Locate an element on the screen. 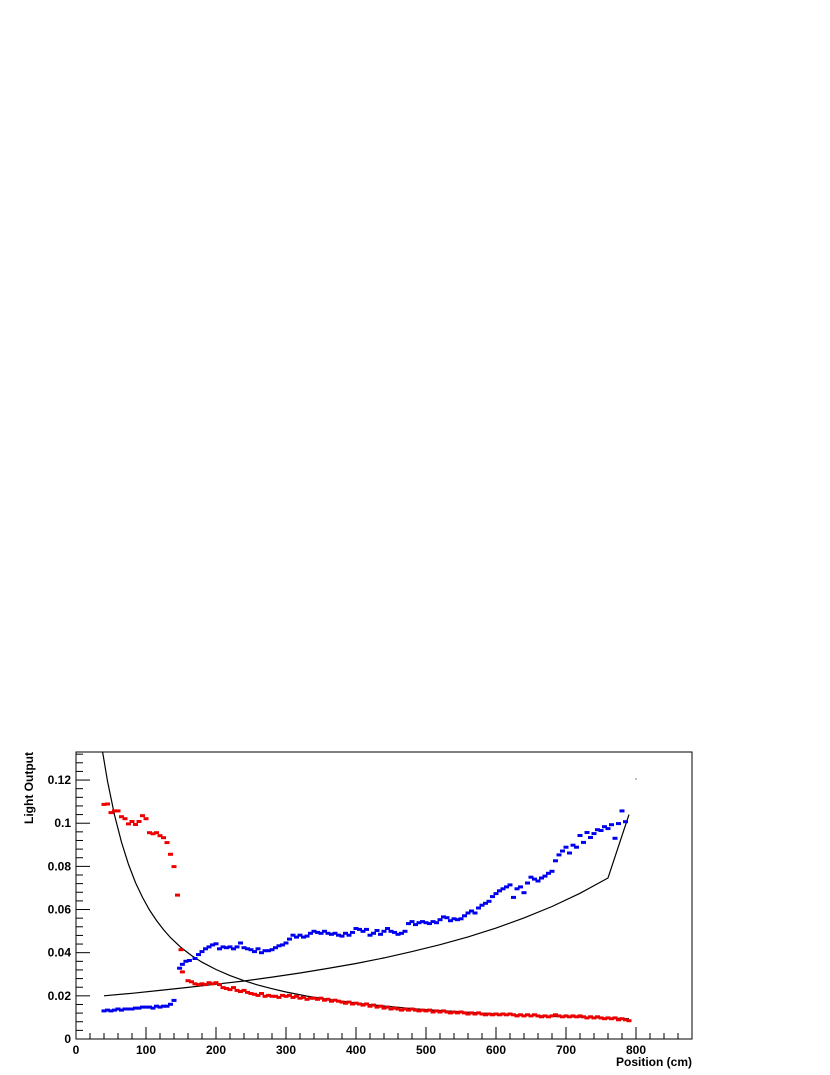  y-tick-label: 0.02 is located at coordinates (60, 996).